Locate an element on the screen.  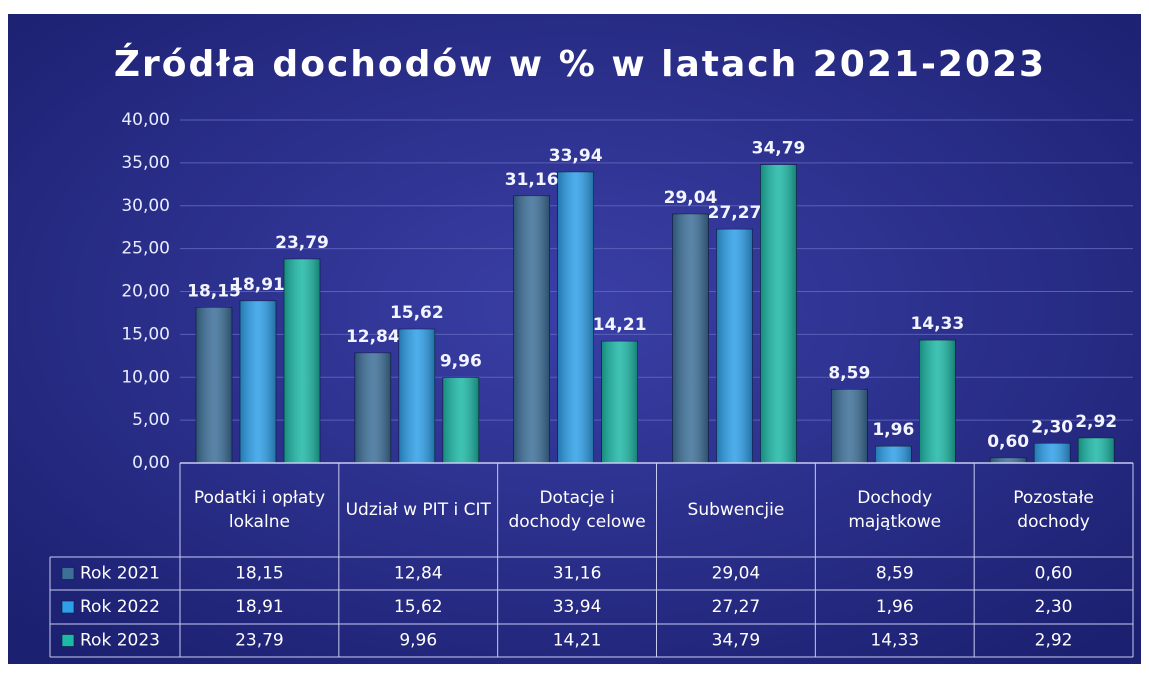
table-cell: 14,33 is located at coordinates (894, 641).